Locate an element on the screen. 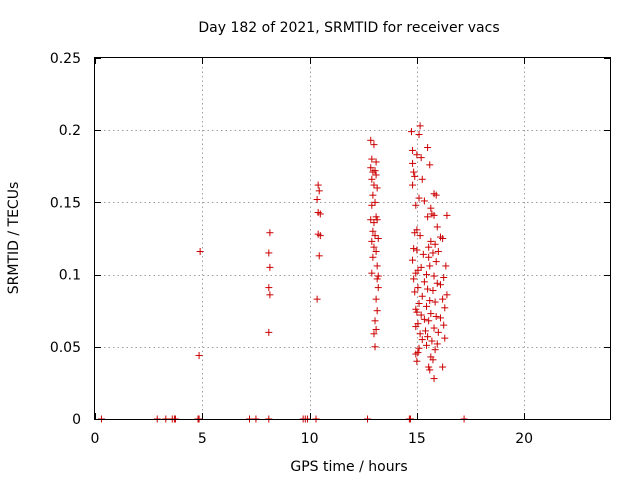 The image size is (640, 480). y-tick-label: 0.25 is located at coordinates (65, 59).